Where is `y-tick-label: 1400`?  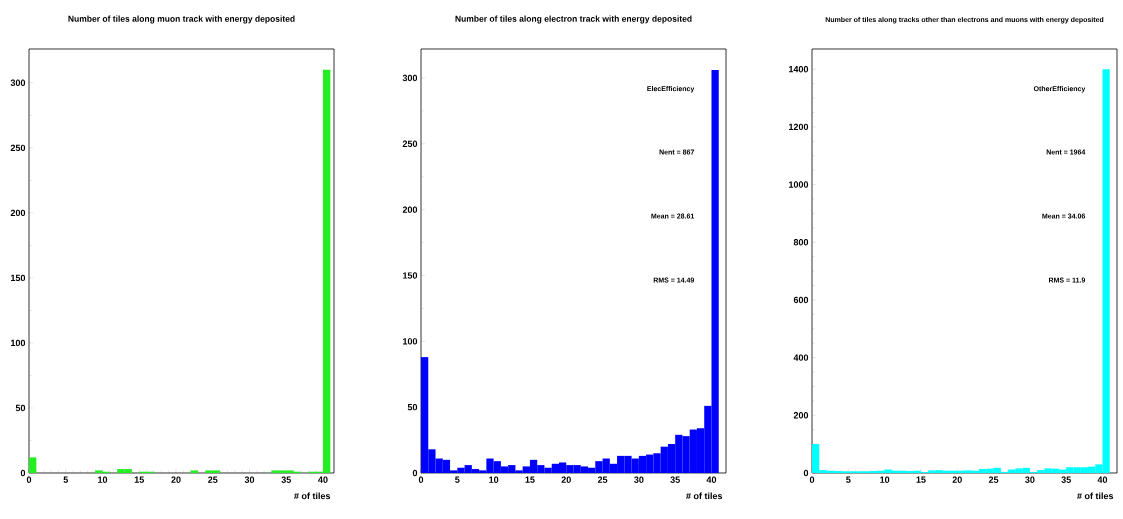
y-tick-label: 1400 is located at coordinates (799, 69).